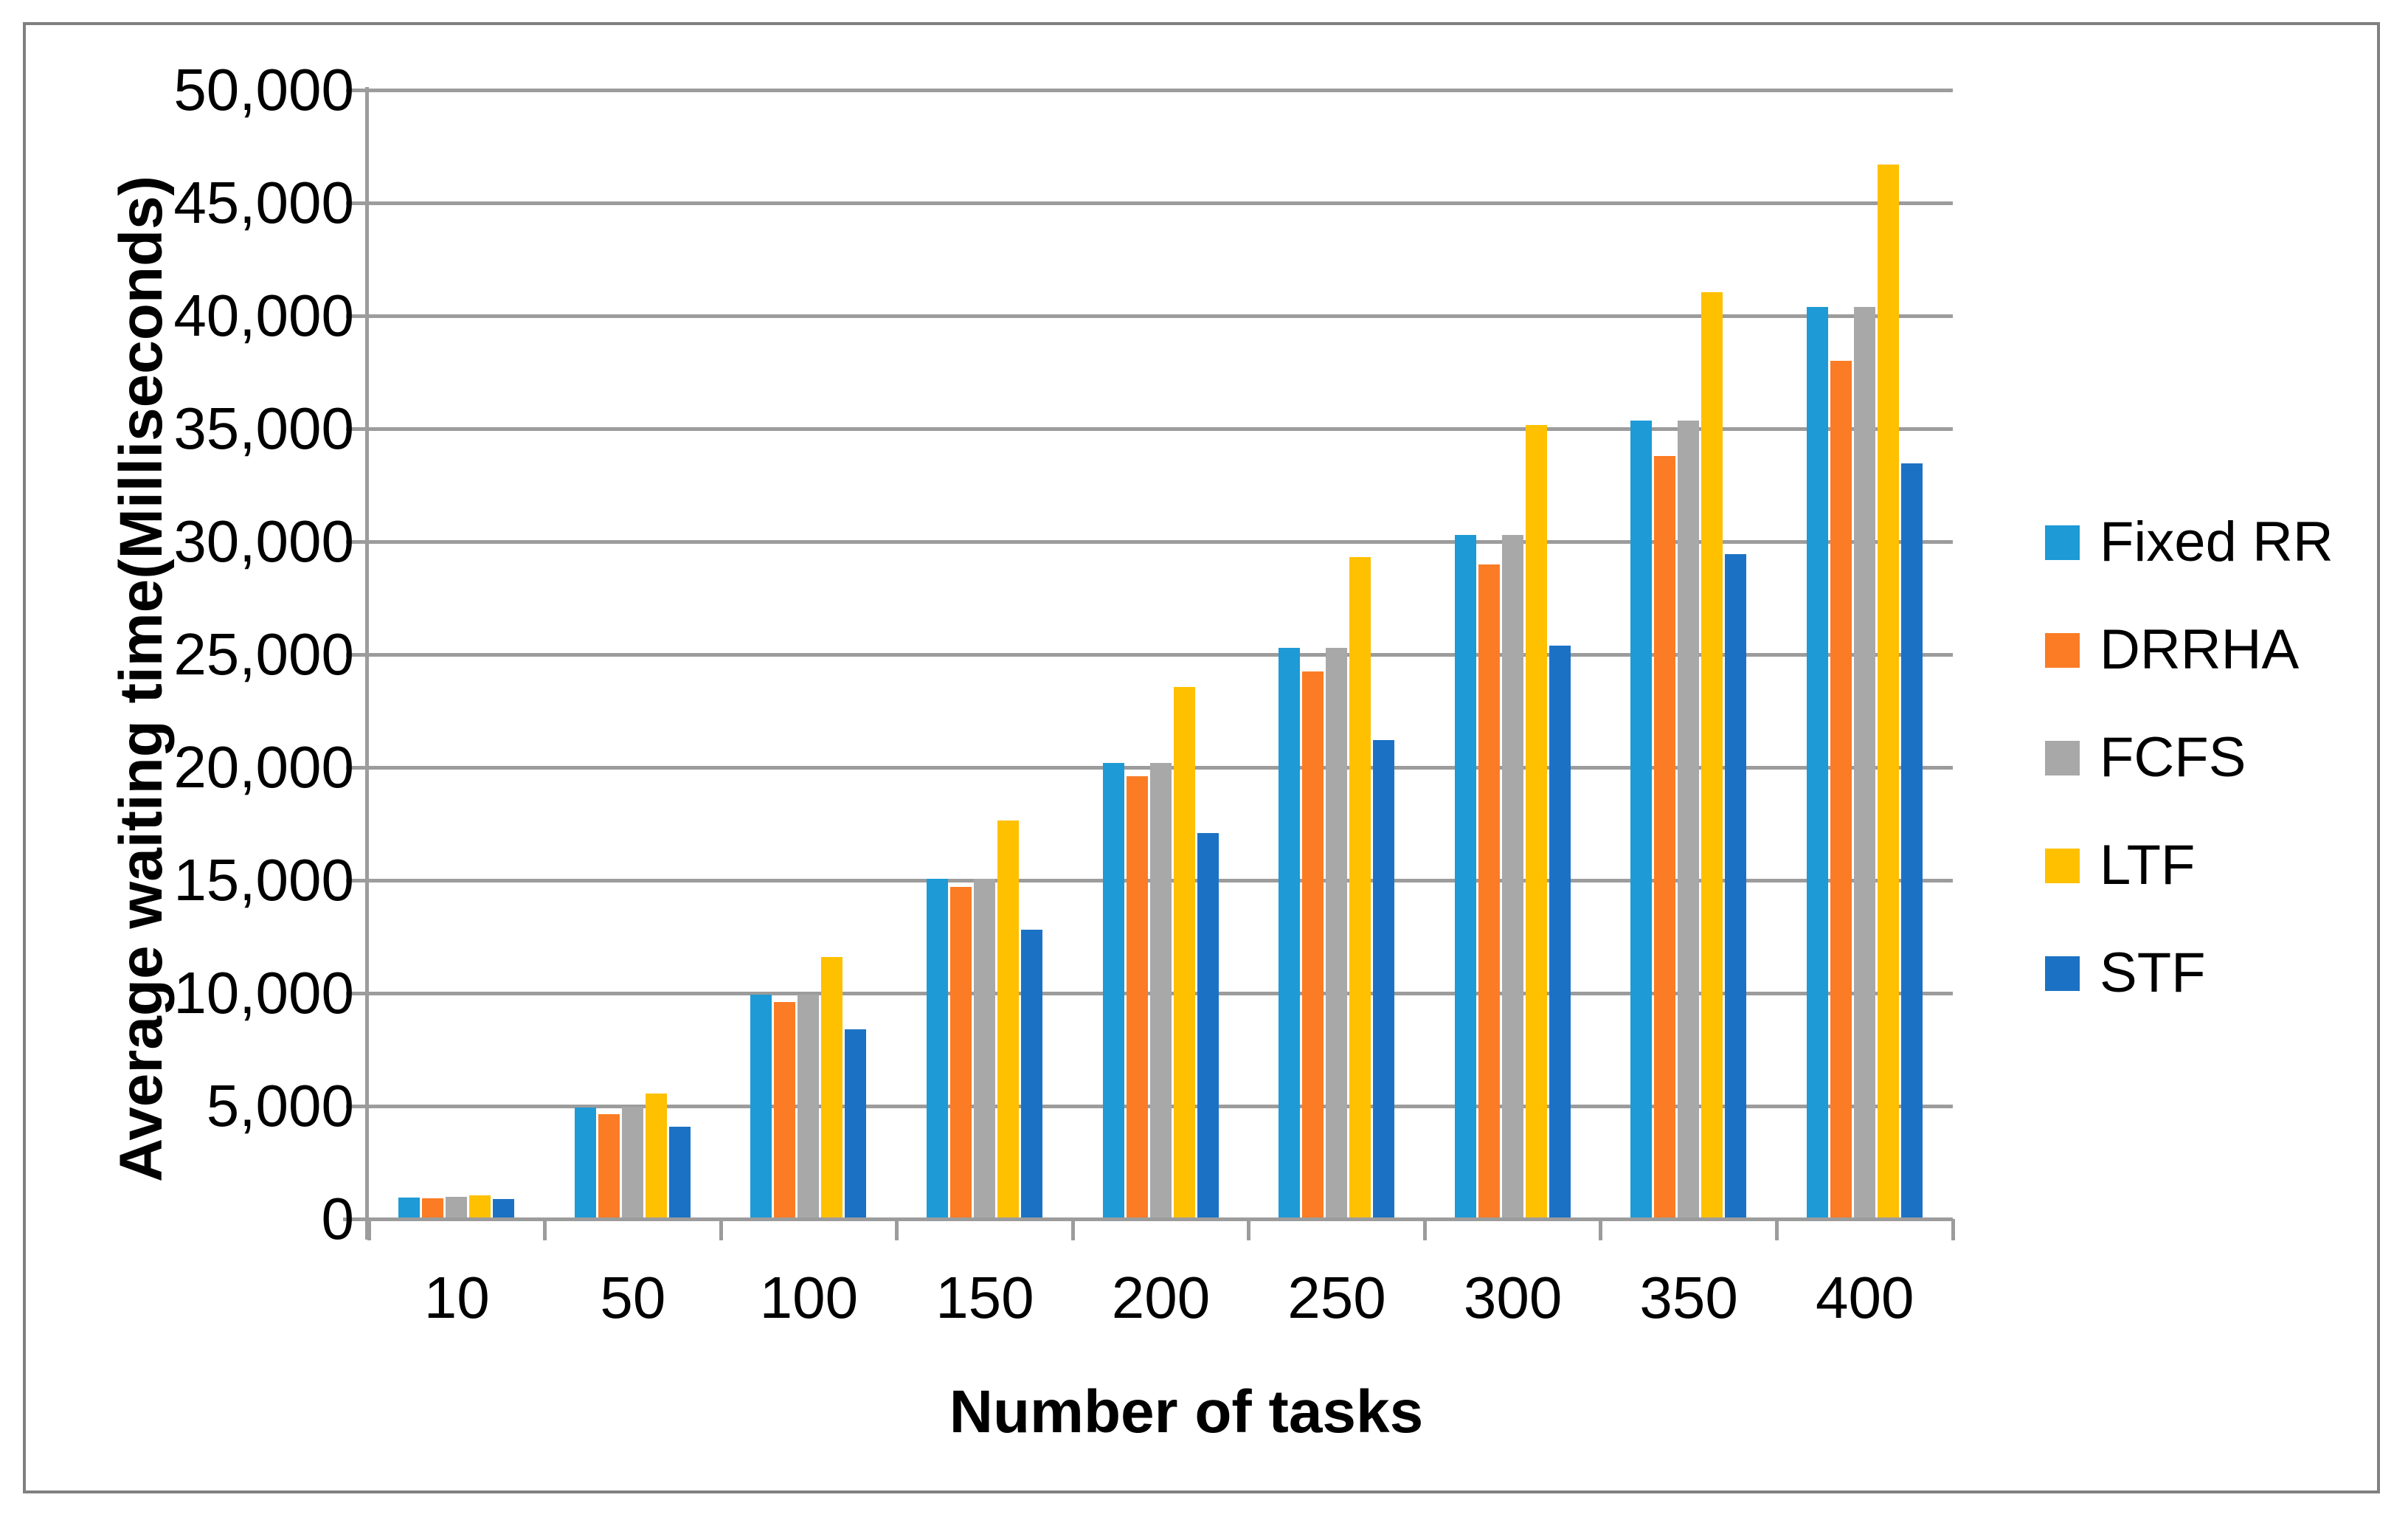 Image resolution: width=2408 pixels, height=1520 pixels. What do you see at coordinates (1161, 1298) in the screenshot?
I see `x-tick-label: 200` at bounding box center [1161, 1298].